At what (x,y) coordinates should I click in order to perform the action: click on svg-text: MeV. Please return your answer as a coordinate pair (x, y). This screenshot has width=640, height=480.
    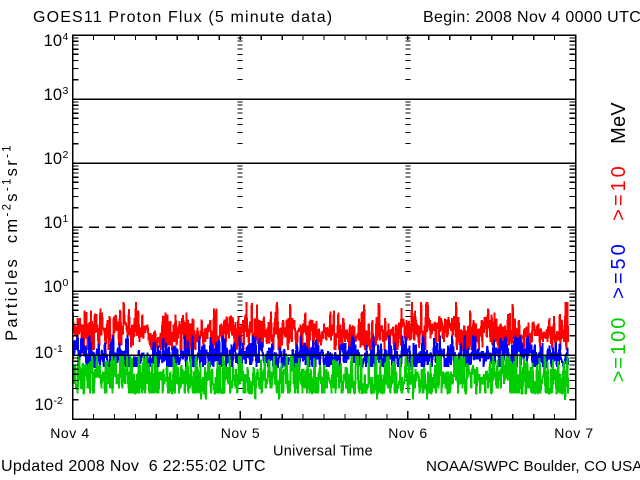
    Looking at the image, I should click on (619, 123).